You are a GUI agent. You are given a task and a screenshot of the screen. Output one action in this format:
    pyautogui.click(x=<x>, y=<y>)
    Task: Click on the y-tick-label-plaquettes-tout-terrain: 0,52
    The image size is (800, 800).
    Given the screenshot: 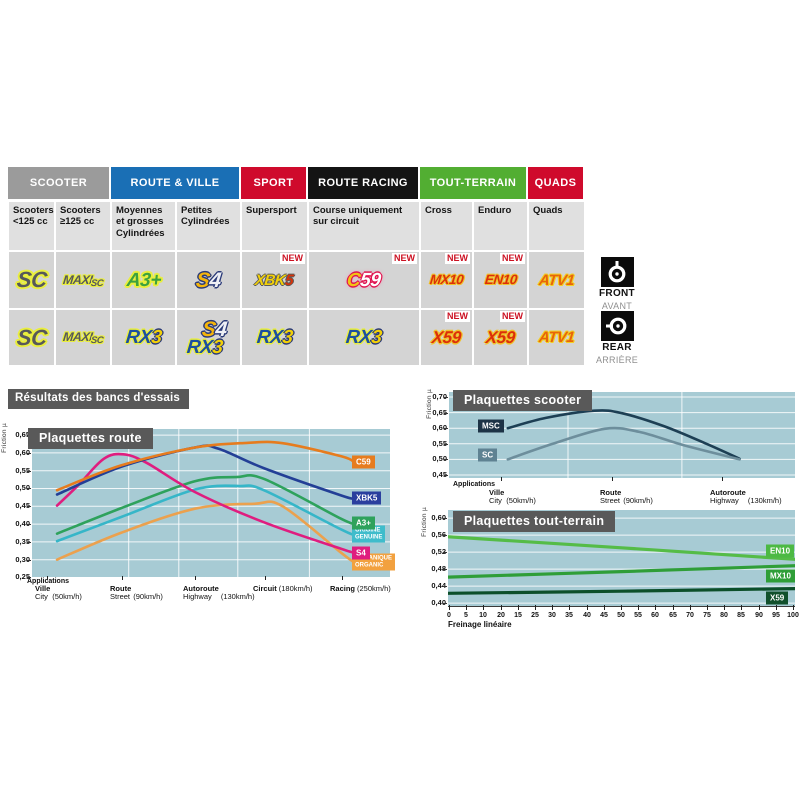 What is the action you would take?
    pyautogui.click(x=438, y=551)
    